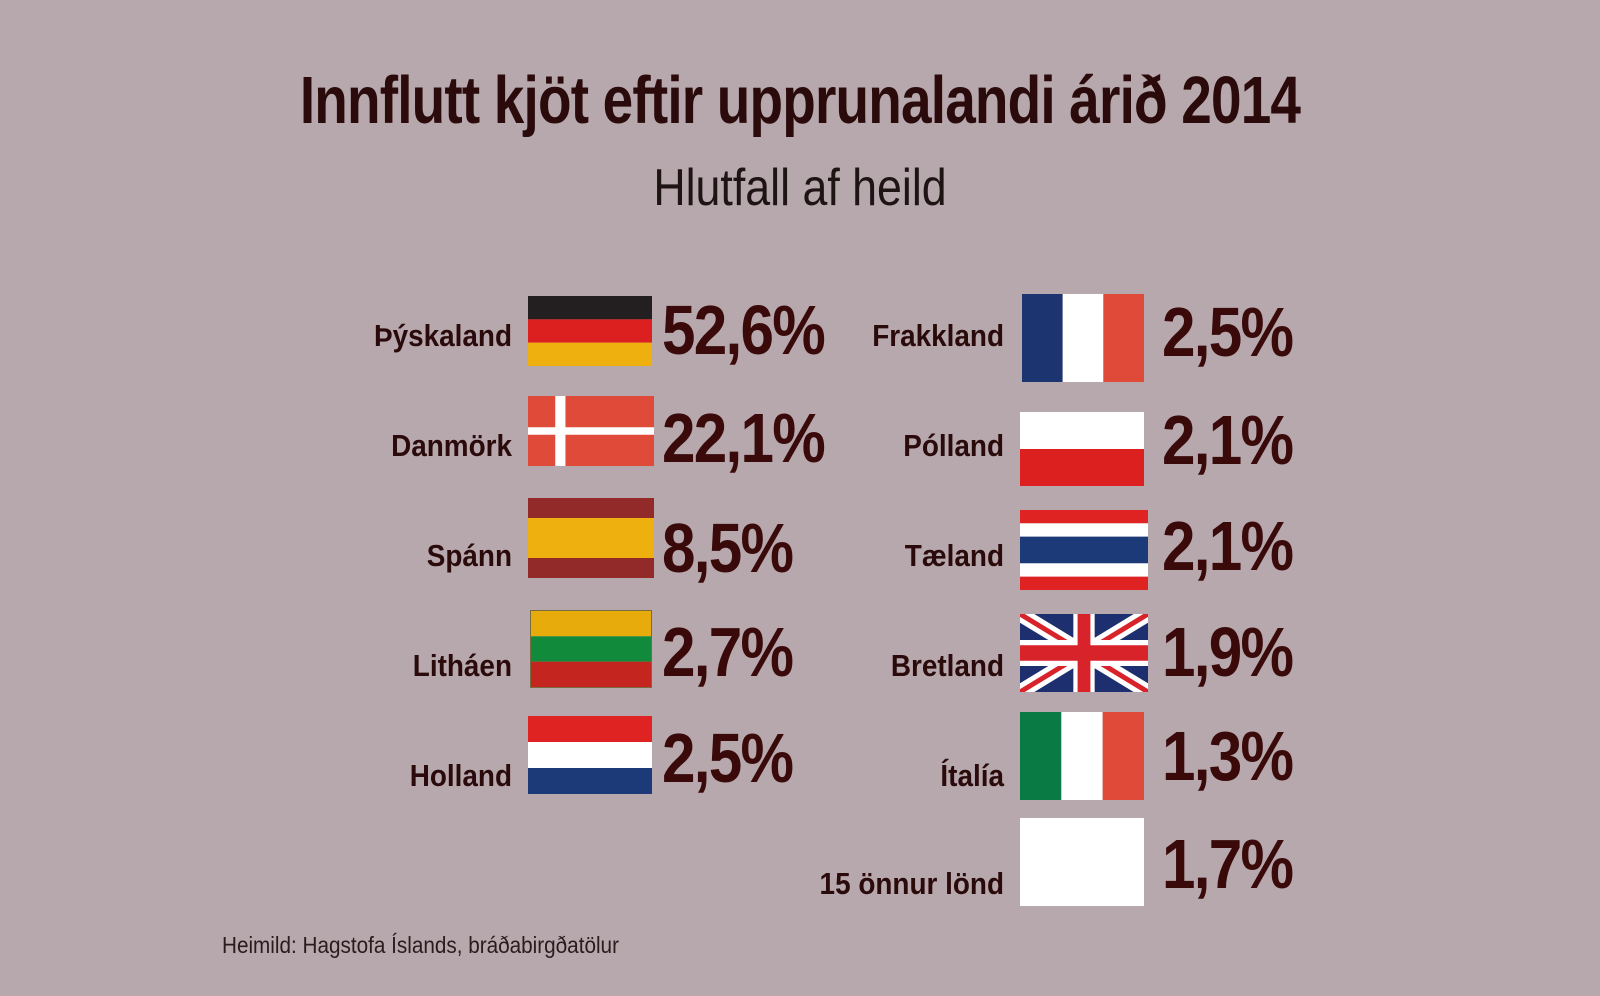 This screenshot has width=1600, height=996. Describe the element at coordinates (1083, 338) in the screenshot. I see `france-flag-icon` at that location.